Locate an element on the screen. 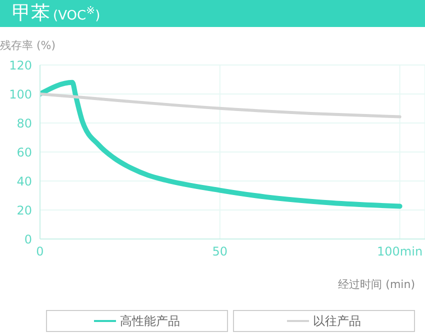  y-tick-label: 20 is located at coordinates (24, 210).